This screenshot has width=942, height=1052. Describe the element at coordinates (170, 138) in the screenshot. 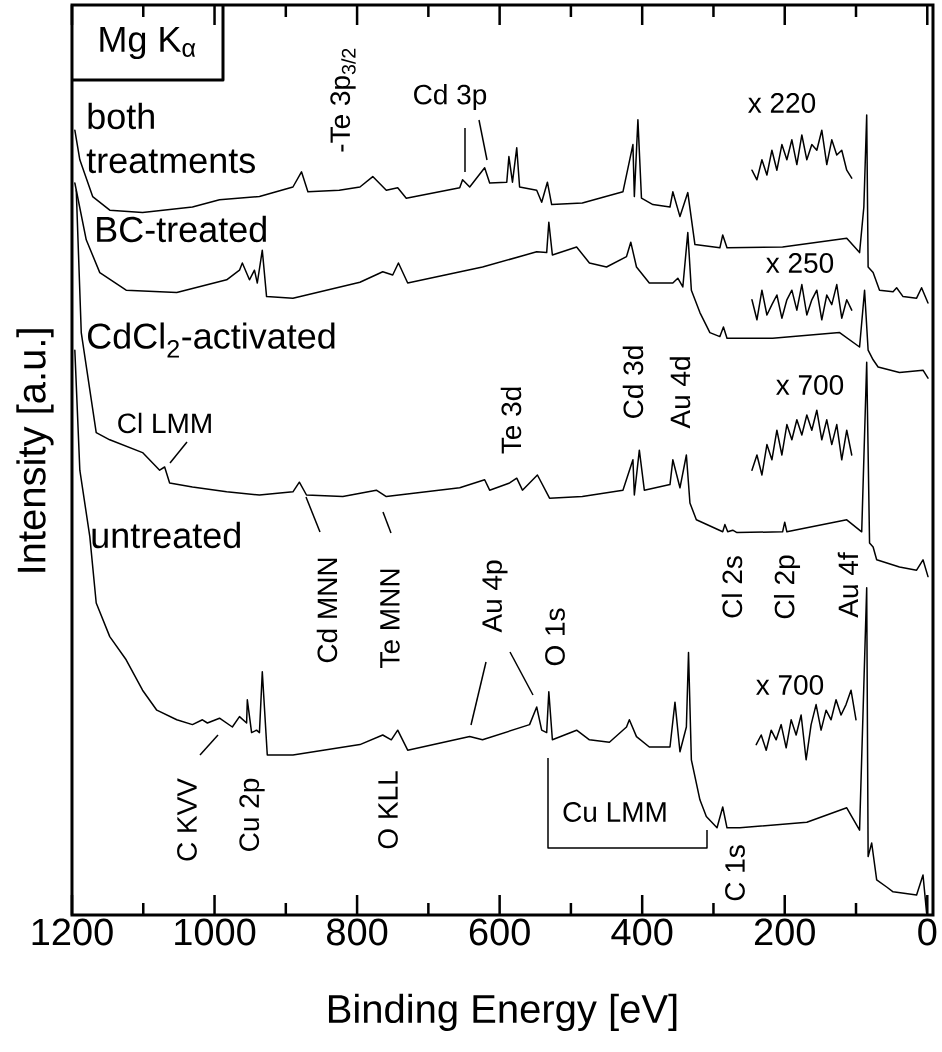

I see `series-label: both treatments` at that location.